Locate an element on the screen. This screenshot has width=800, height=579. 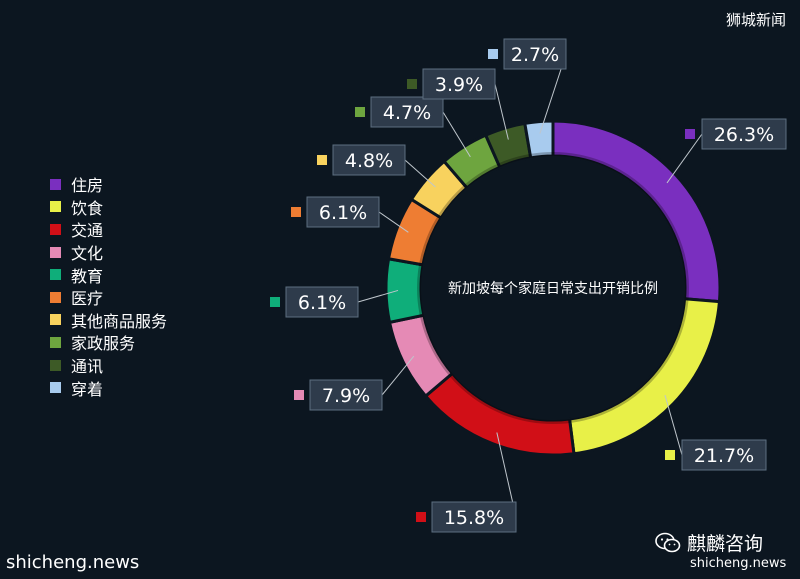
legend-label: 通讯 is located at coordinates (87, 367).